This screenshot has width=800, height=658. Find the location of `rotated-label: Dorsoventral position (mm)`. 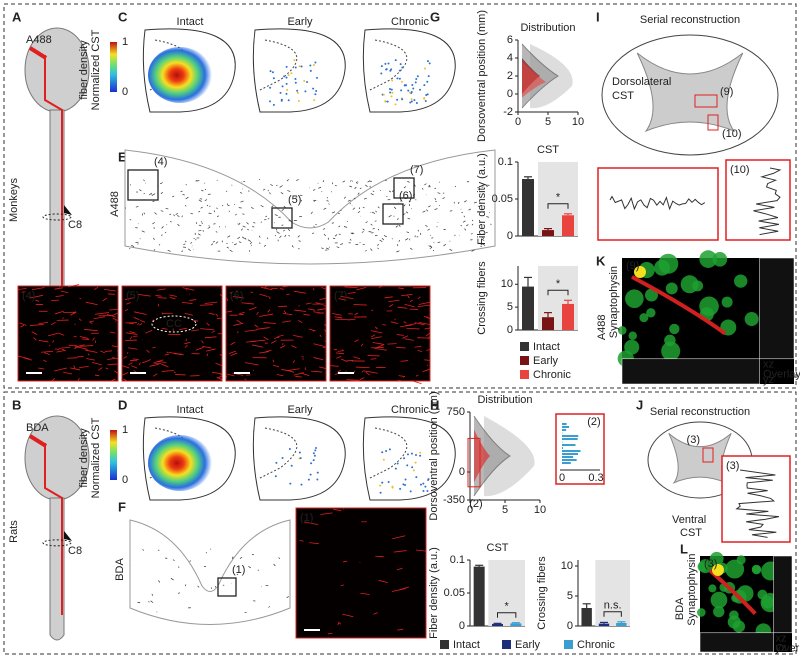

rotated-label: Dorsoventral position (mm) is located at coordinates (482, 76).